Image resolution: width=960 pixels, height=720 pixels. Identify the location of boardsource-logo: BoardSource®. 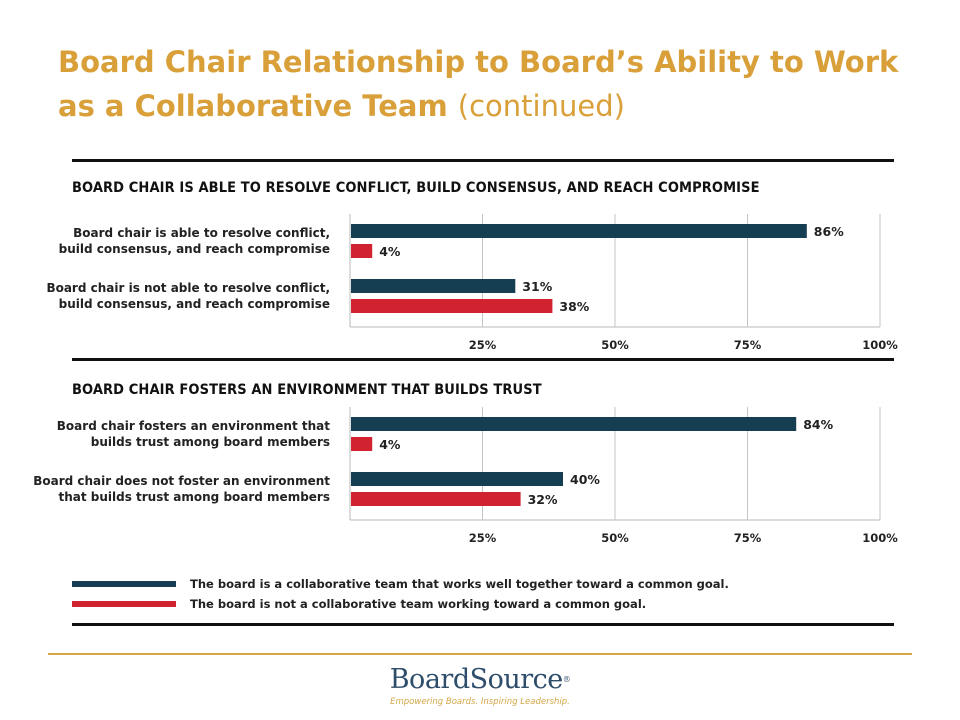
(480, 680).